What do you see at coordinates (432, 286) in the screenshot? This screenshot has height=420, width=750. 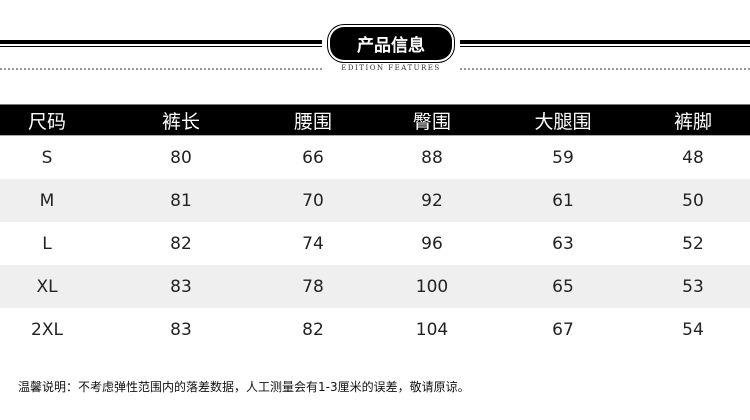 I see `table-cell: 100` at bounding box center [432, 286].